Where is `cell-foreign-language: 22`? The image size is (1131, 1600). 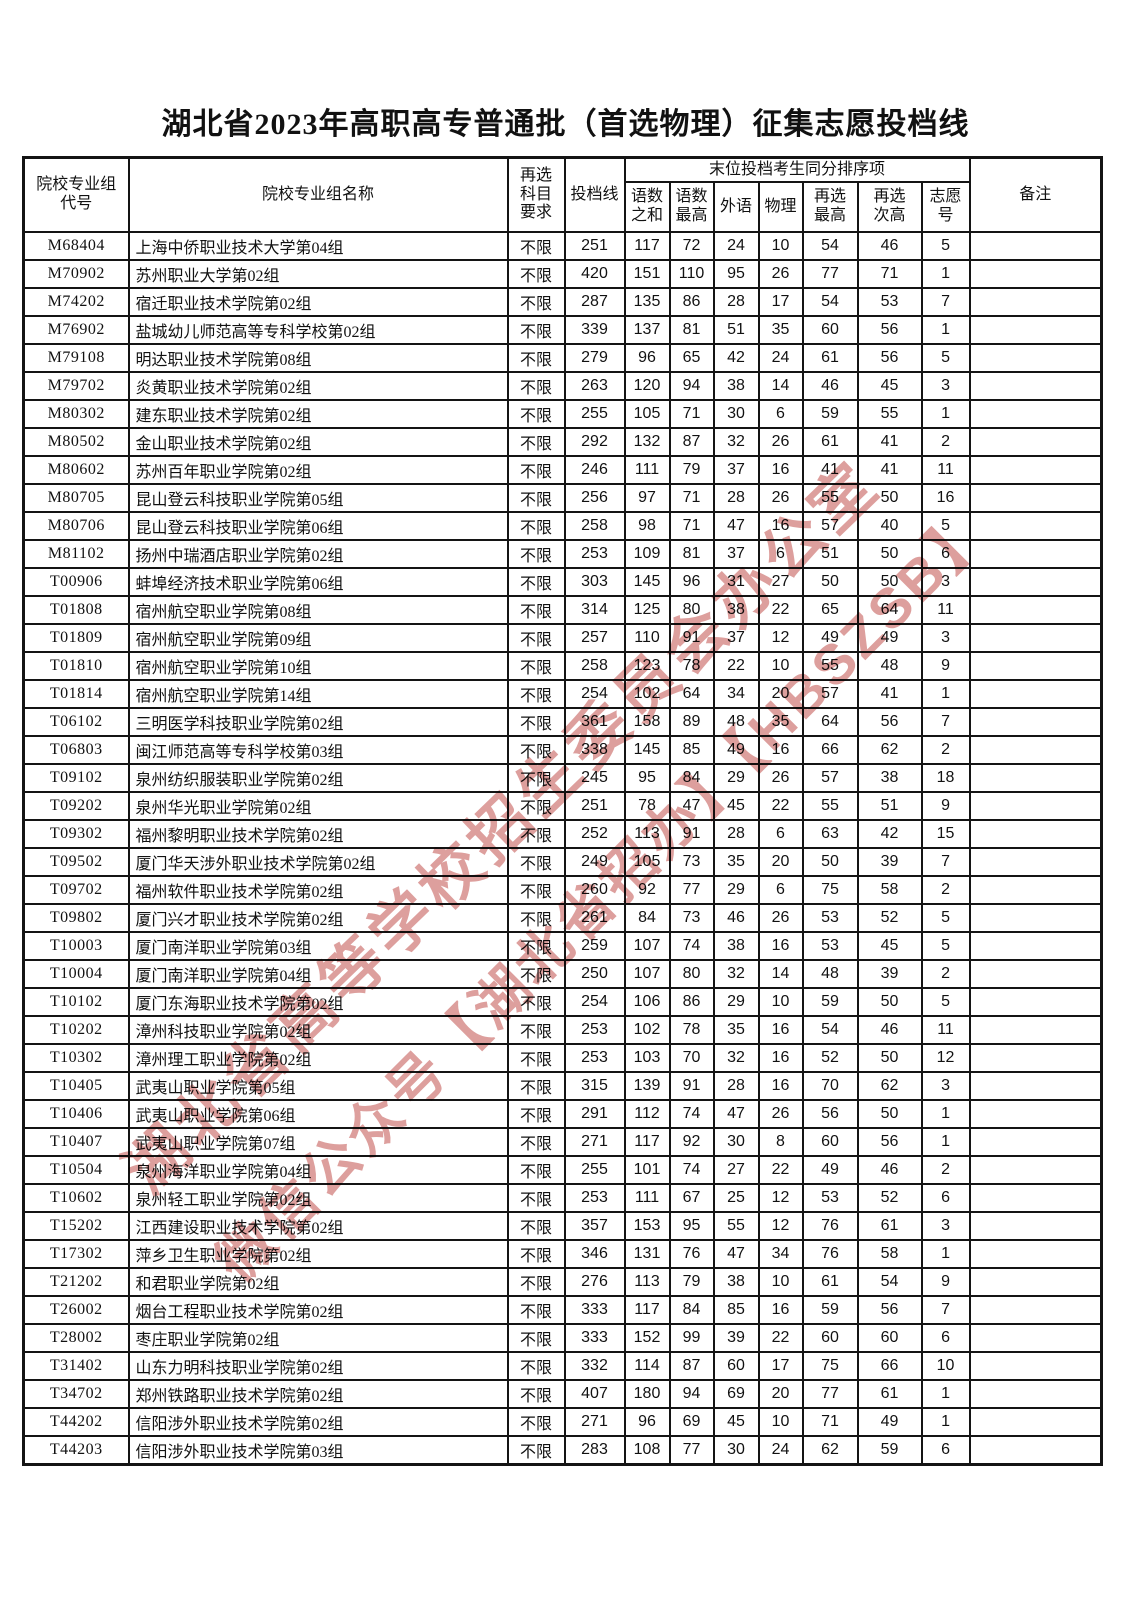
cell-foreign-language: 22 is located at coordinates (736, 666).